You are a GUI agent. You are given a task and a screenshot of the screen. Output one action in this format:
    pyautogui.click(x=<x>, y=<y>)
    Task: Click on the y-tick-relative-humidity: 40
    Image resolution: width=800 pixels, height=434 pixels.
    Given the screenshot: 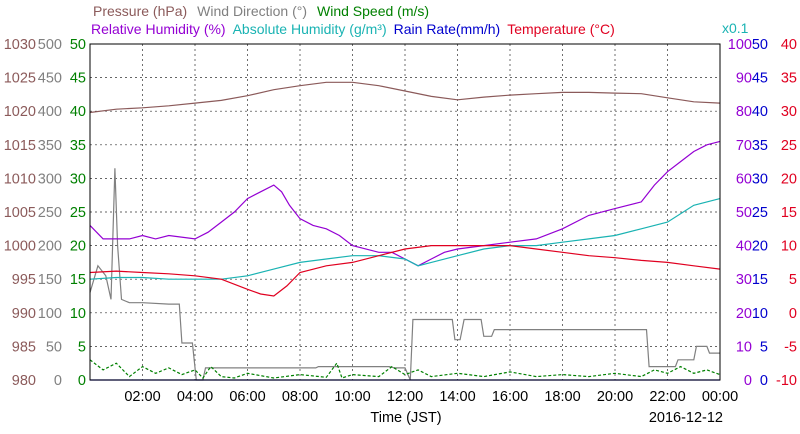 What is the action you would take?
    pyautogui.click(x=744, y=247)
    